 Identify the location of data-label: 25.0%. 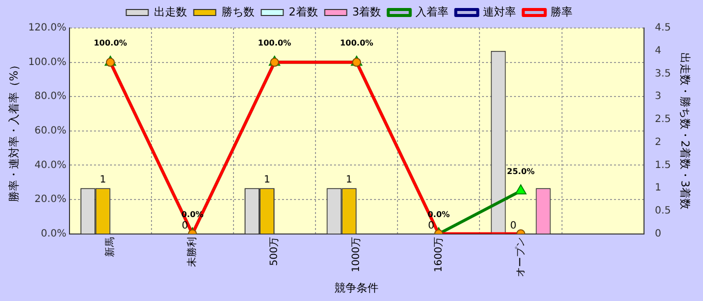
(520, 171).